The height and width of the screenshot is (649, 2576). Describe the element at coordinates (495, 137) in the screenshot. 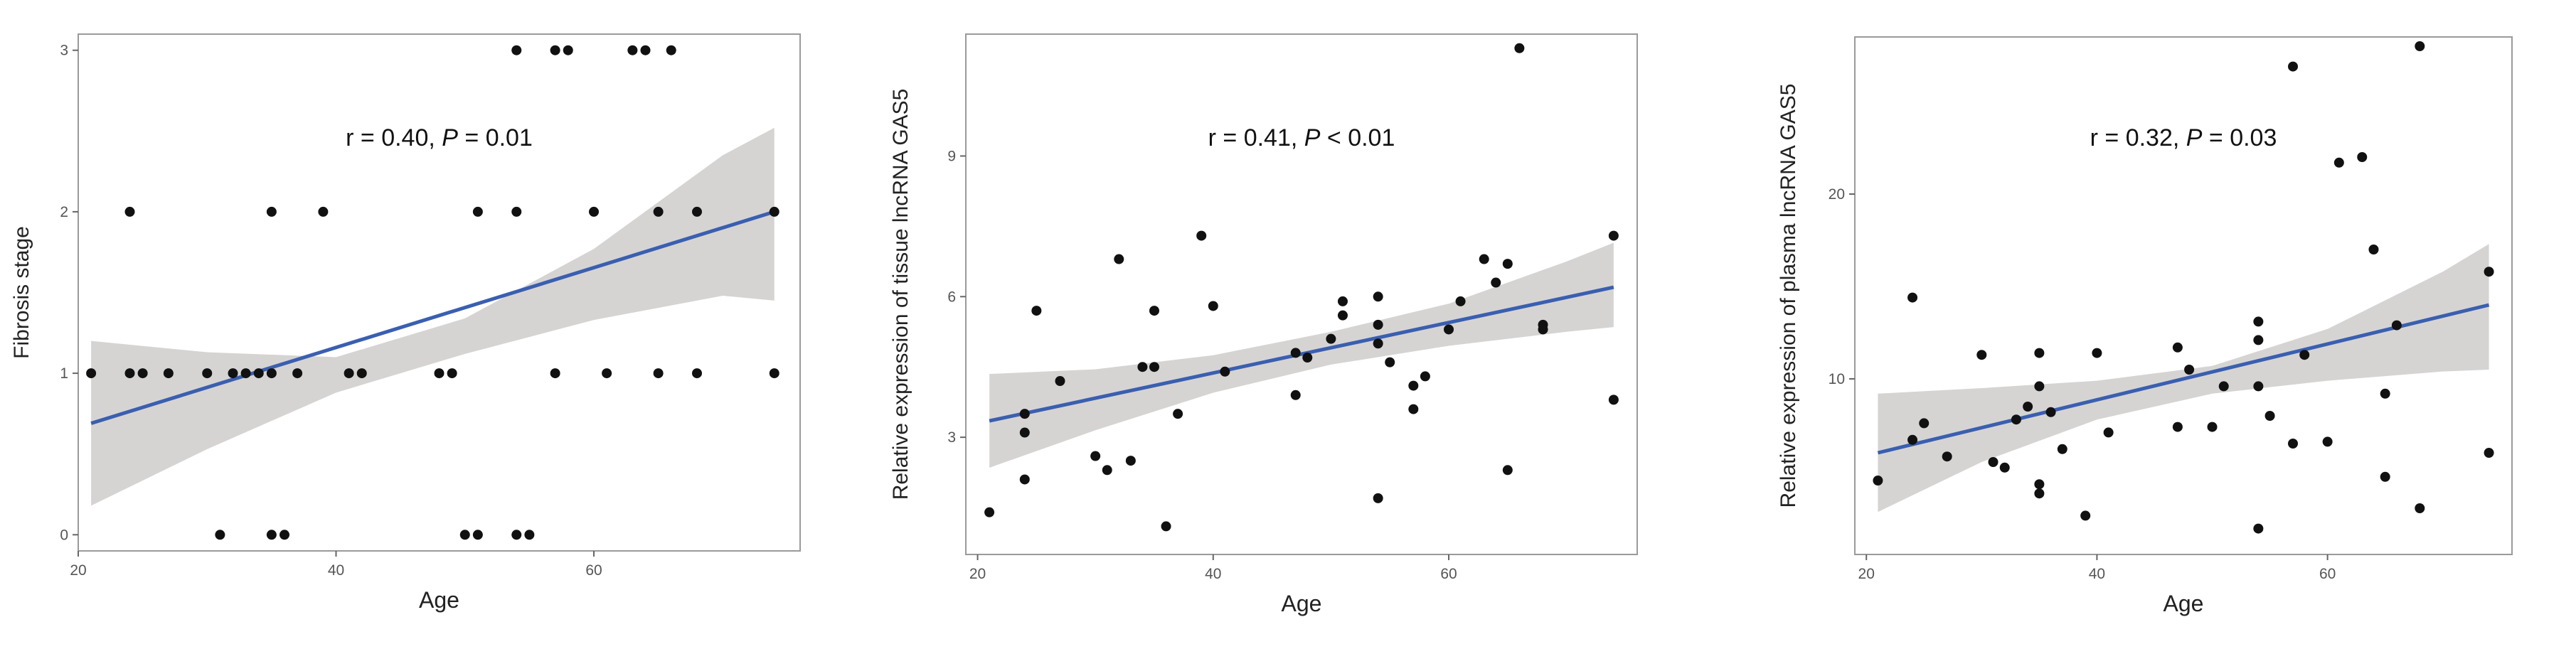

I see `annotation-p-value: = 0.01` at that location.